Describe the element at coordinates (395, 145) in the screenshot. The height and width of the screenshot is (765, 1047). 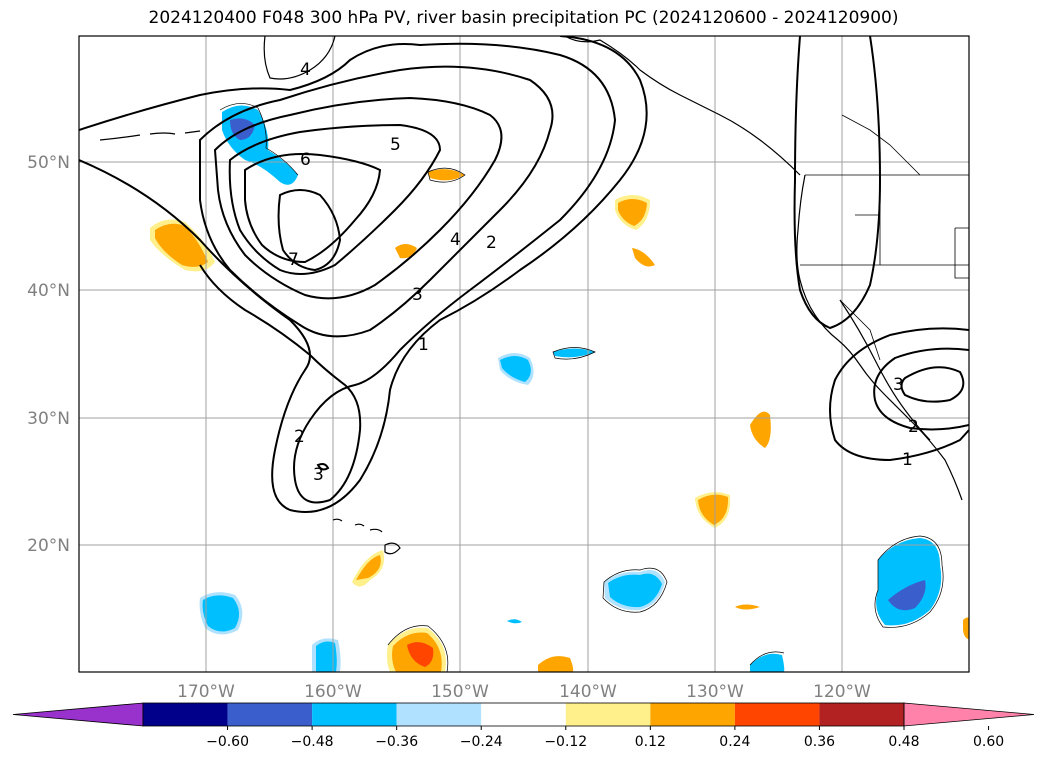
I see `contour-label: 5` at that location.